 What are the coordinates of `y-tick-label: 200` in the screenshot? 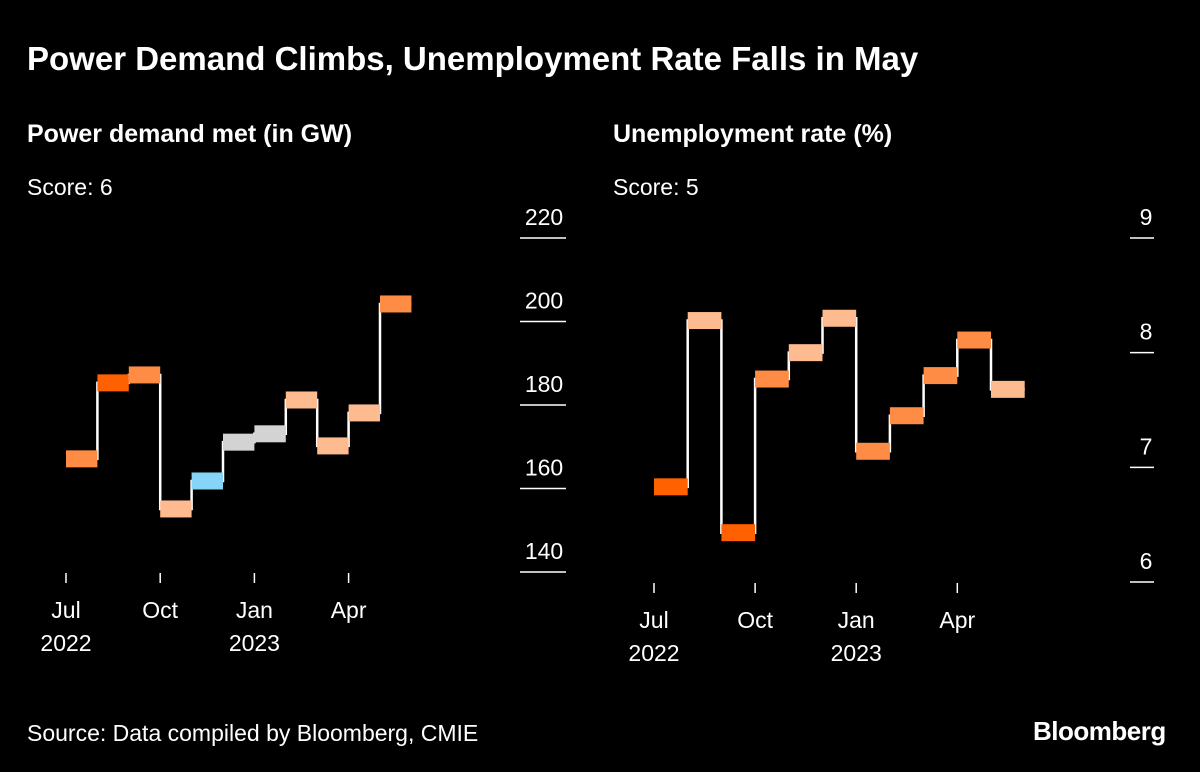 It's located at (544, 301).